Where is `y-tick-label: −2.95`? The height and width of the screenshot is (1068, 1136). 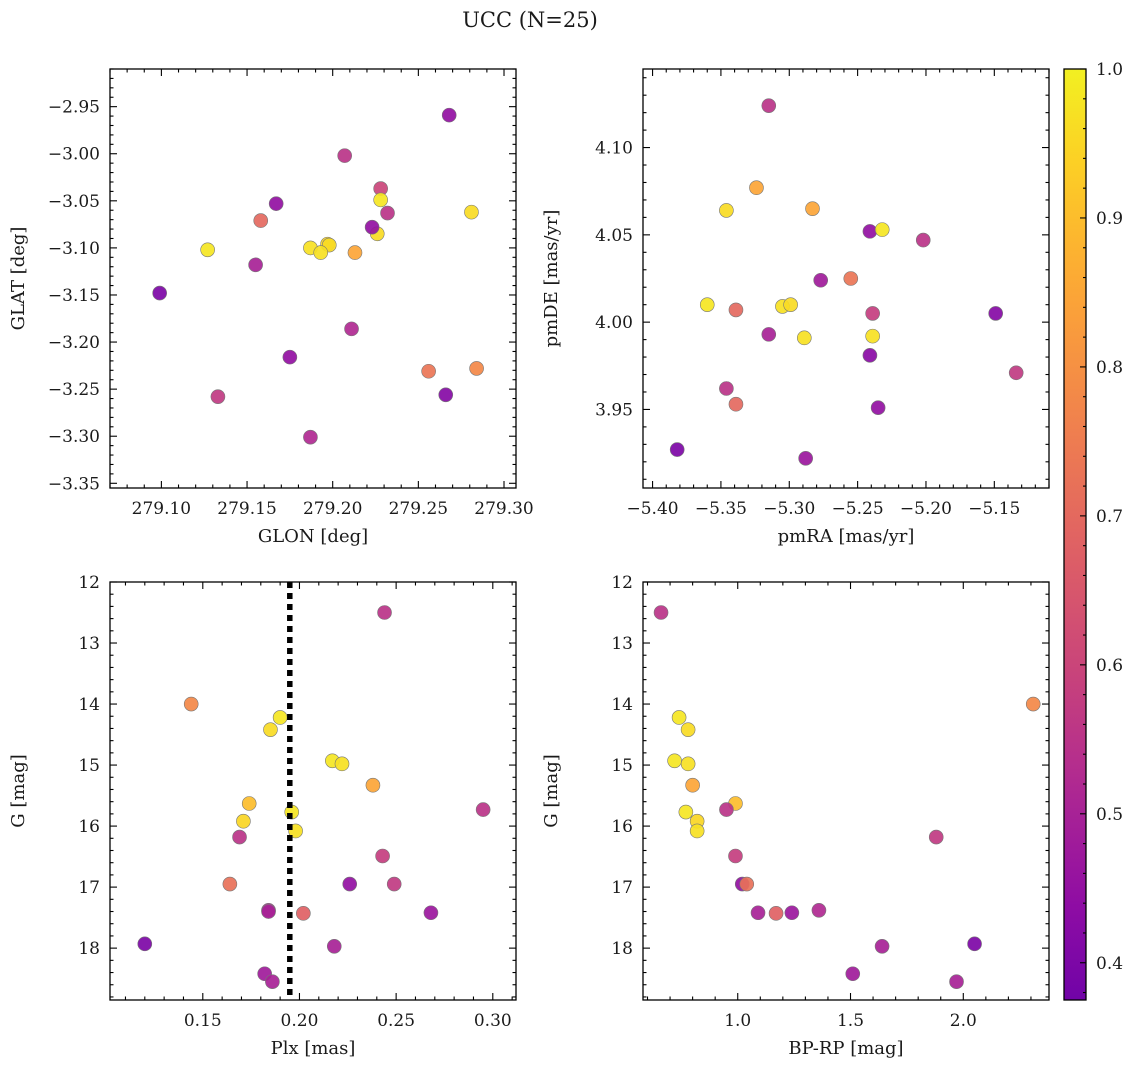 y-tick-label: −2.95 is located at coordinates (74, 108).